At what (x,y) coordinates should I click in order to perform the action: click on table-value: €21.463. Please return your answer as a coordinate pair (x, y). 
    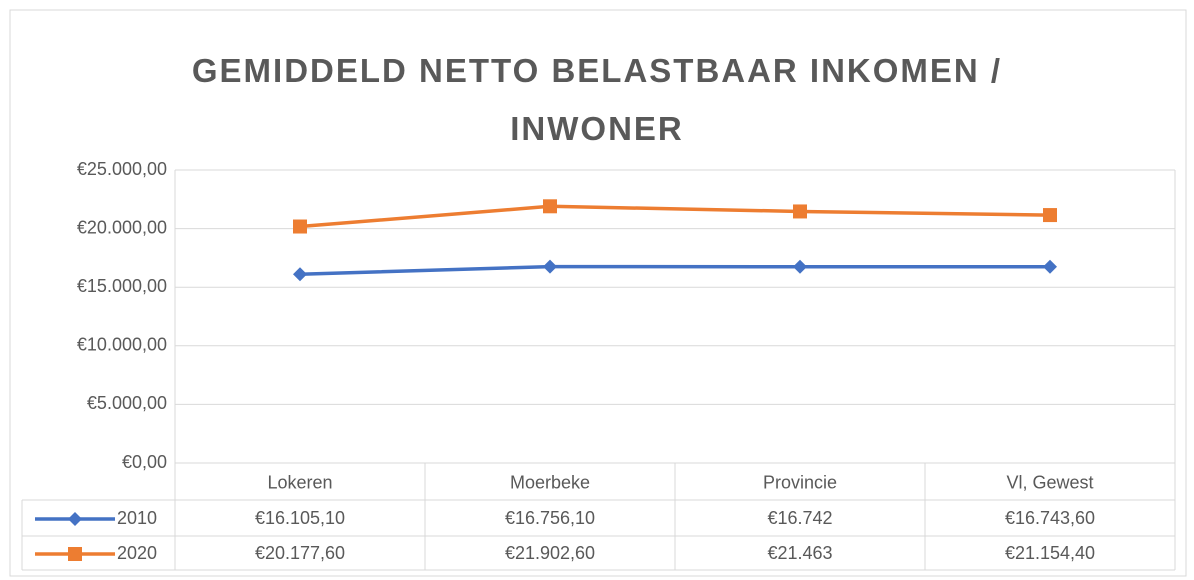
    Looking at the image, I should click on (799, 553).